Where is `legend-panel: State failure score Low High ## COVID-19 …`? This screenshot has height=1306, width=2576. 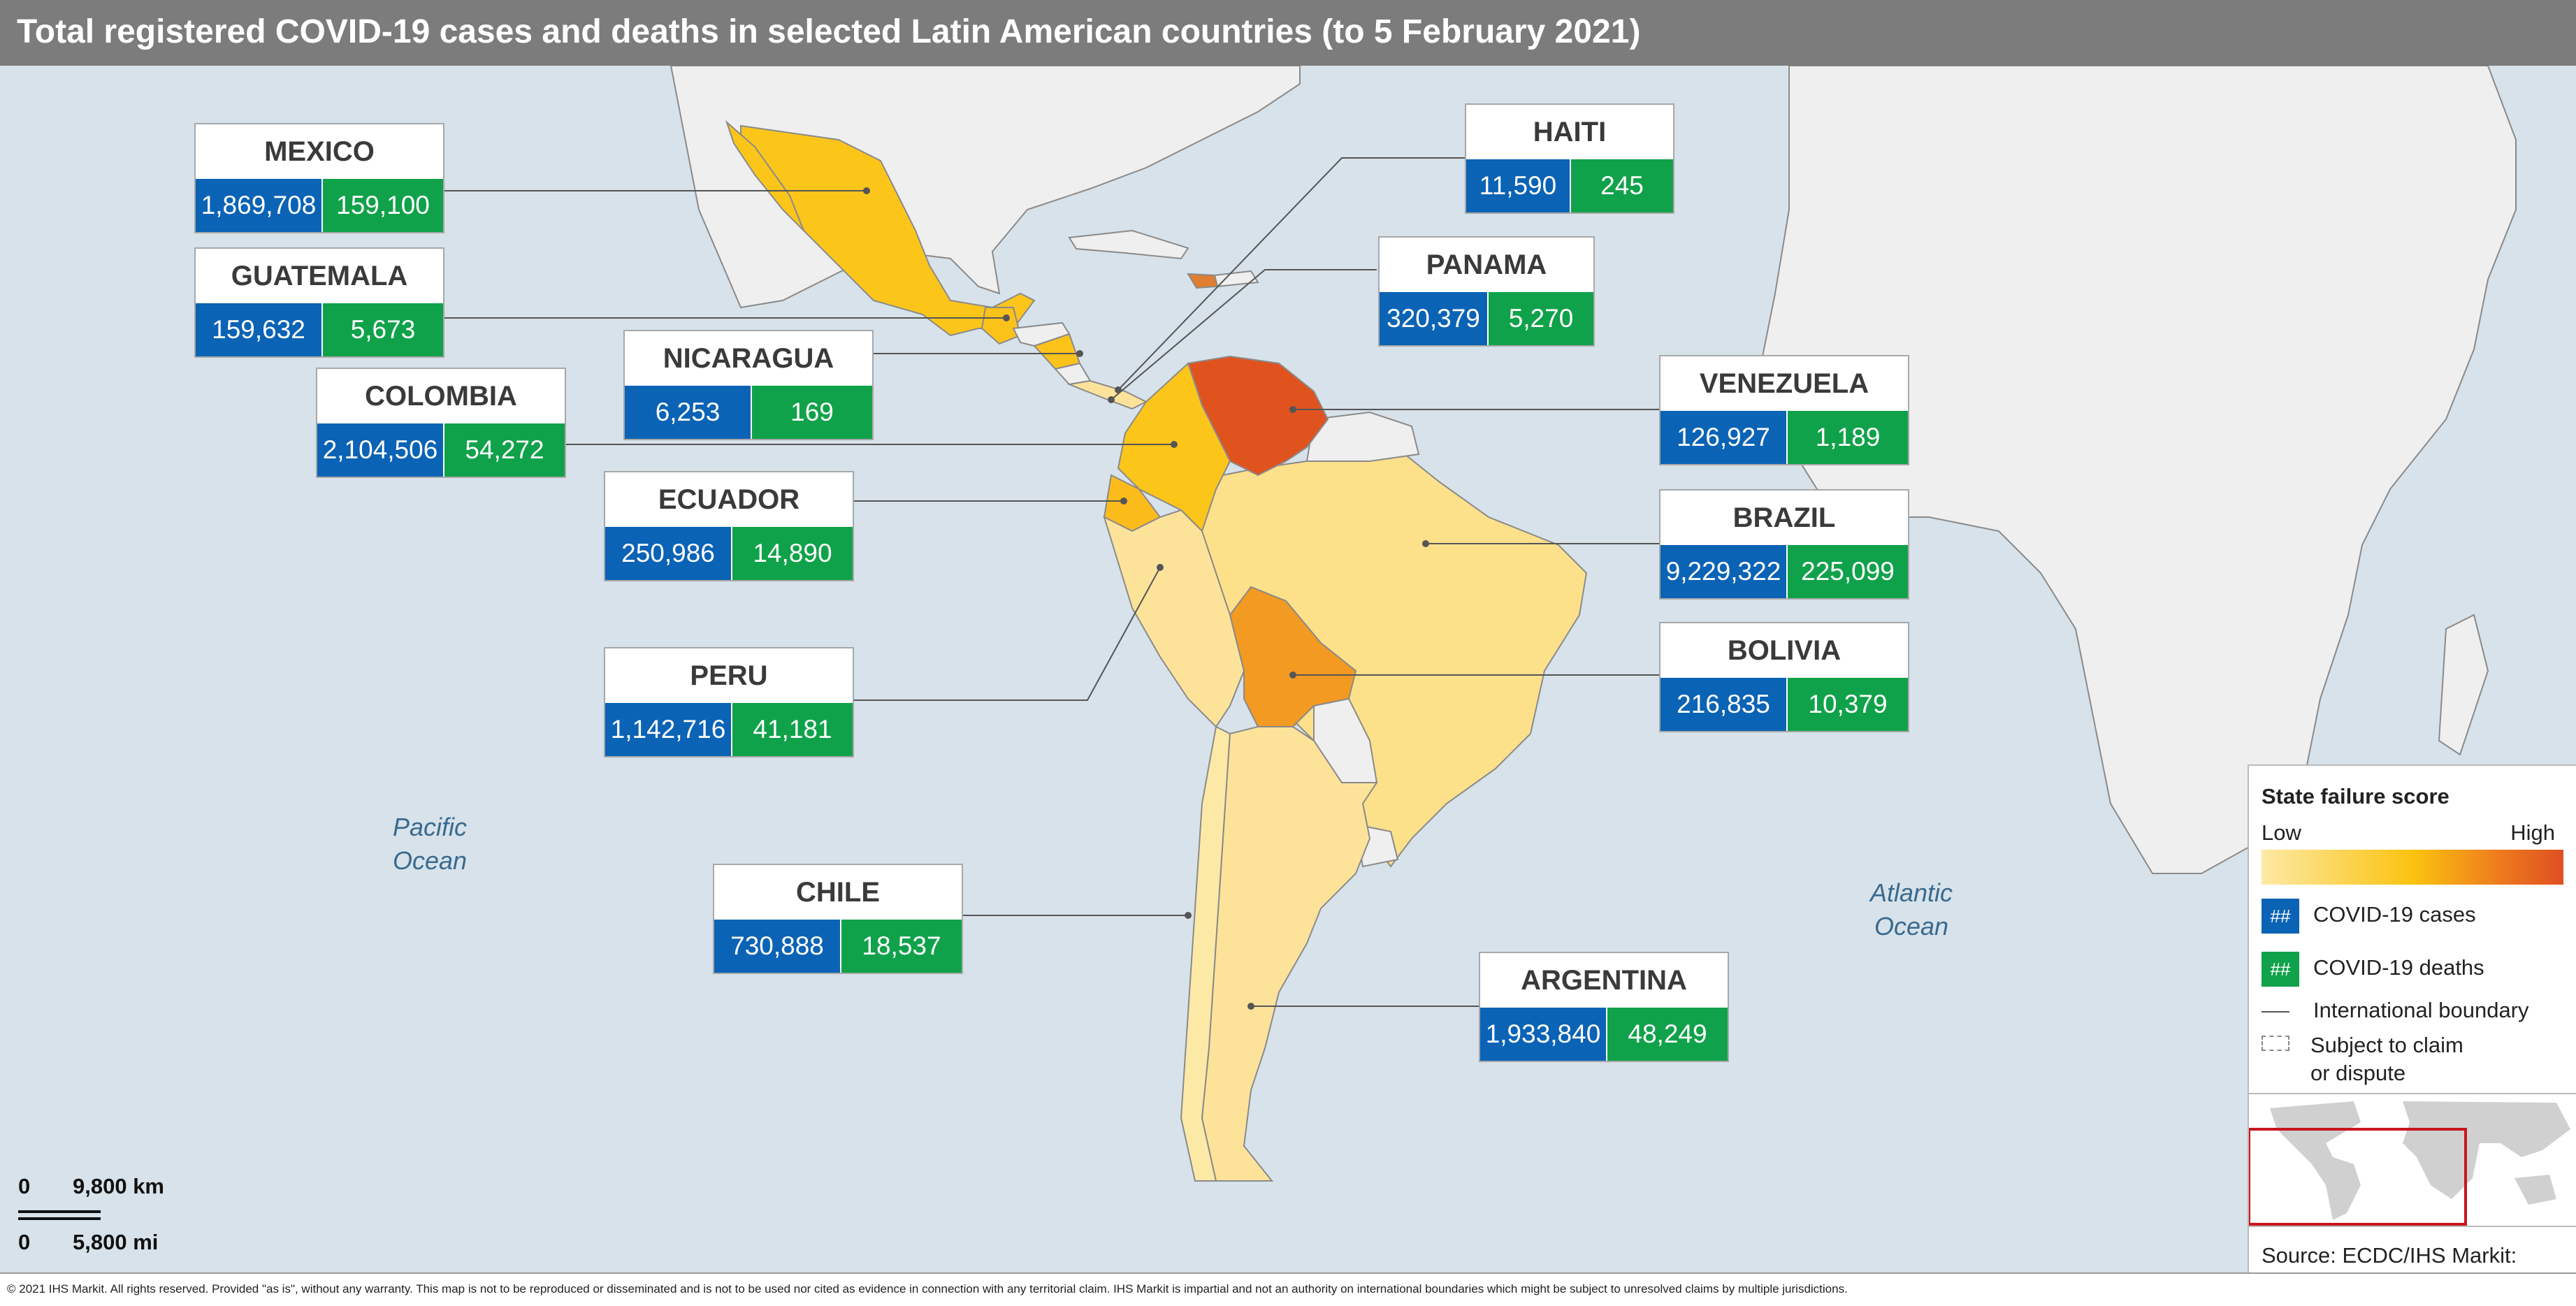 legend-panel: State failure score Low High ## COVID-19 … is located at coordinates (2412, 1029).